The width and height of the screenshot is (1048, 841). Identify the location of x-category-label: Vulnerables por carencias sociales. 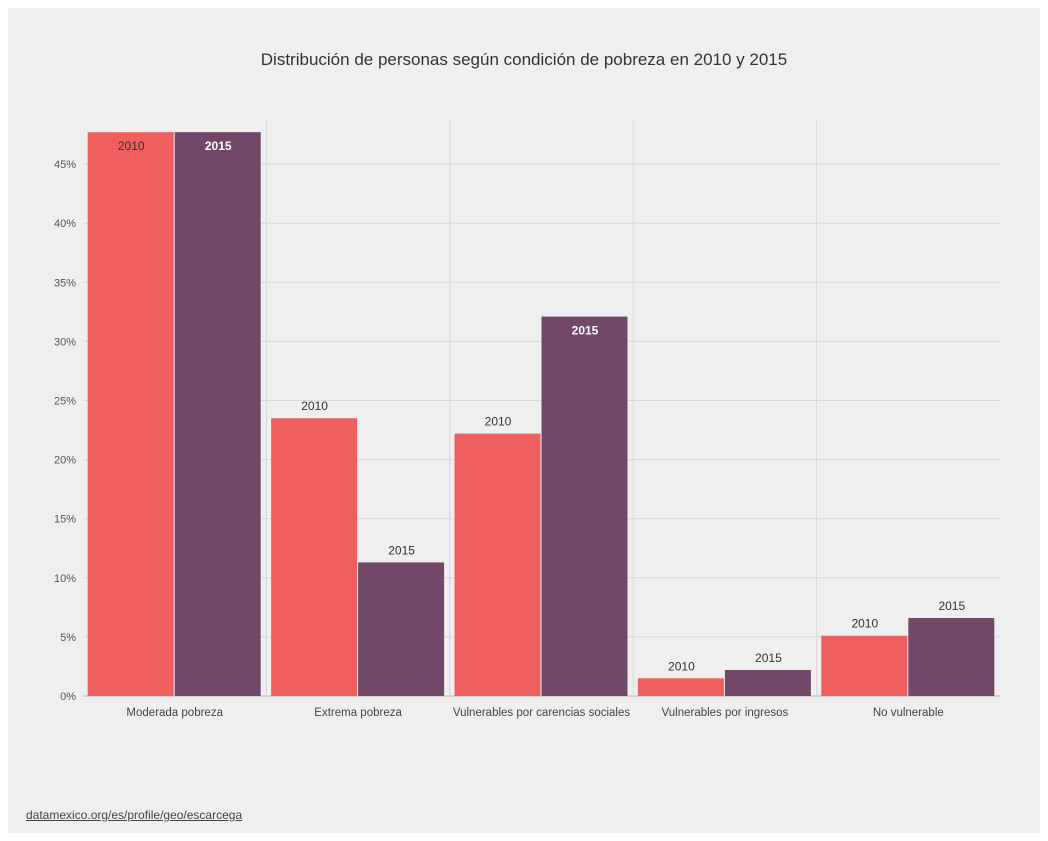
(542, 713).